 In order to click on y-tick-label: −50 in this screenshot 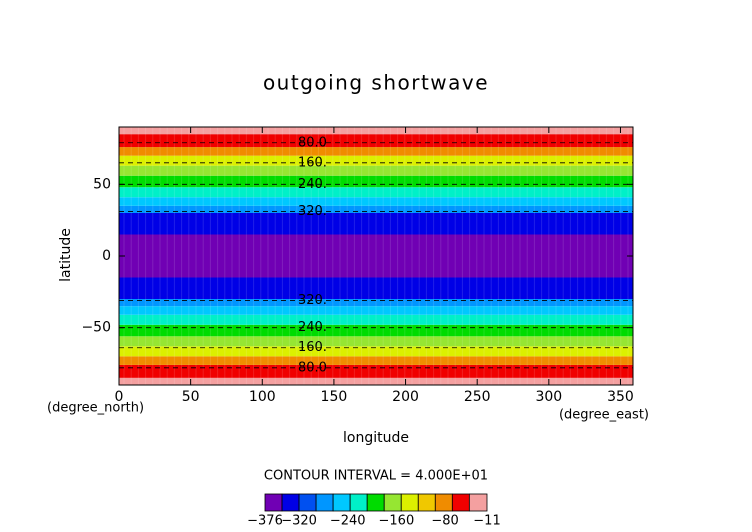, I will do `click(96, 328)`.